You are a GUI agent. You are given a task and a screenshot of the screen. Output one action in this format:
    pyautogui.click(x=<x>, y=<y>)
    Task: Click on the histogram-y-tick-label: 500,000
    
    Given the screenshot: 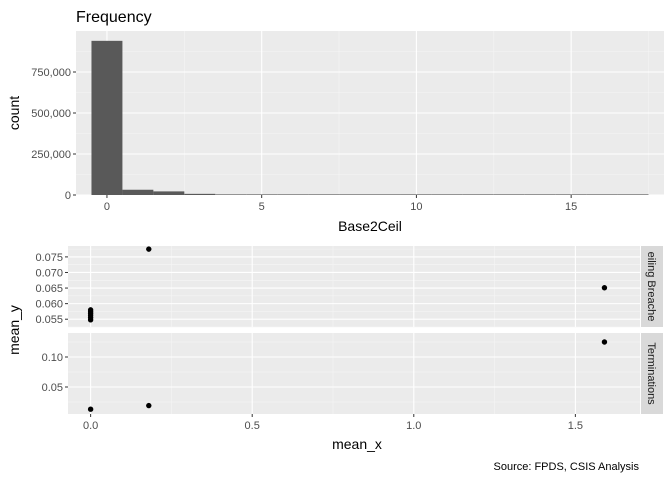 What is the action you would take?
    pyautogui.click(x=51, y=114)
    